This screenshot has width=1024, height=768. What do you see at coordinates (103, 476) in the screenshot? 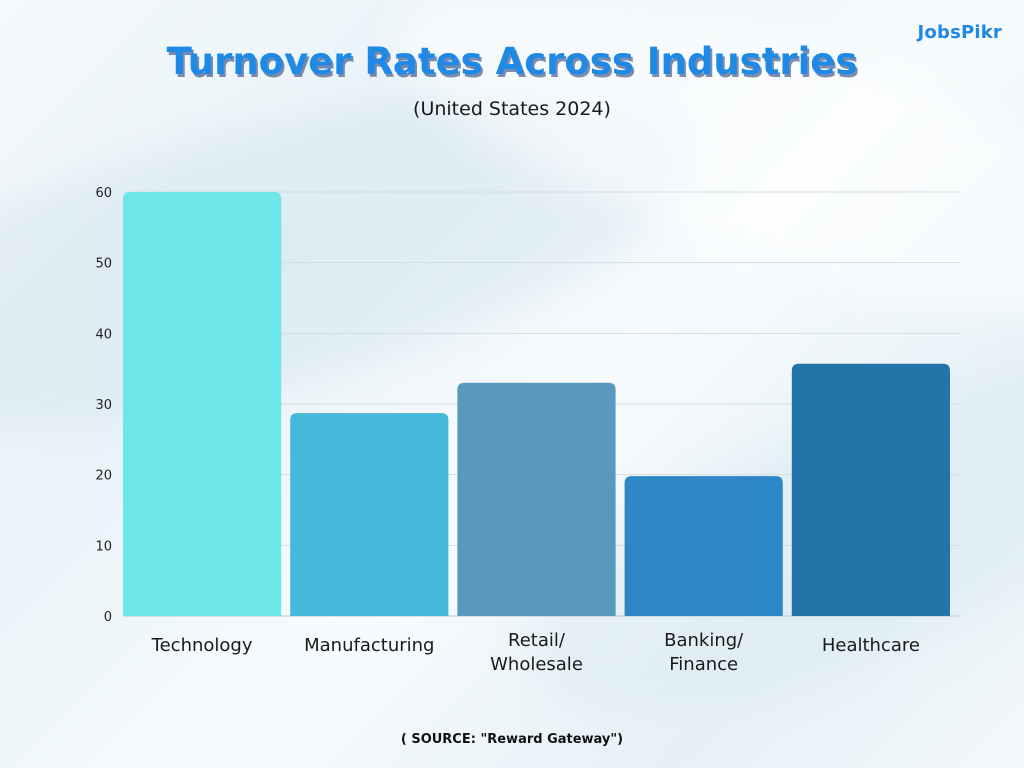
I see `y-tick-label: 20` at bounding box center [103, 476].